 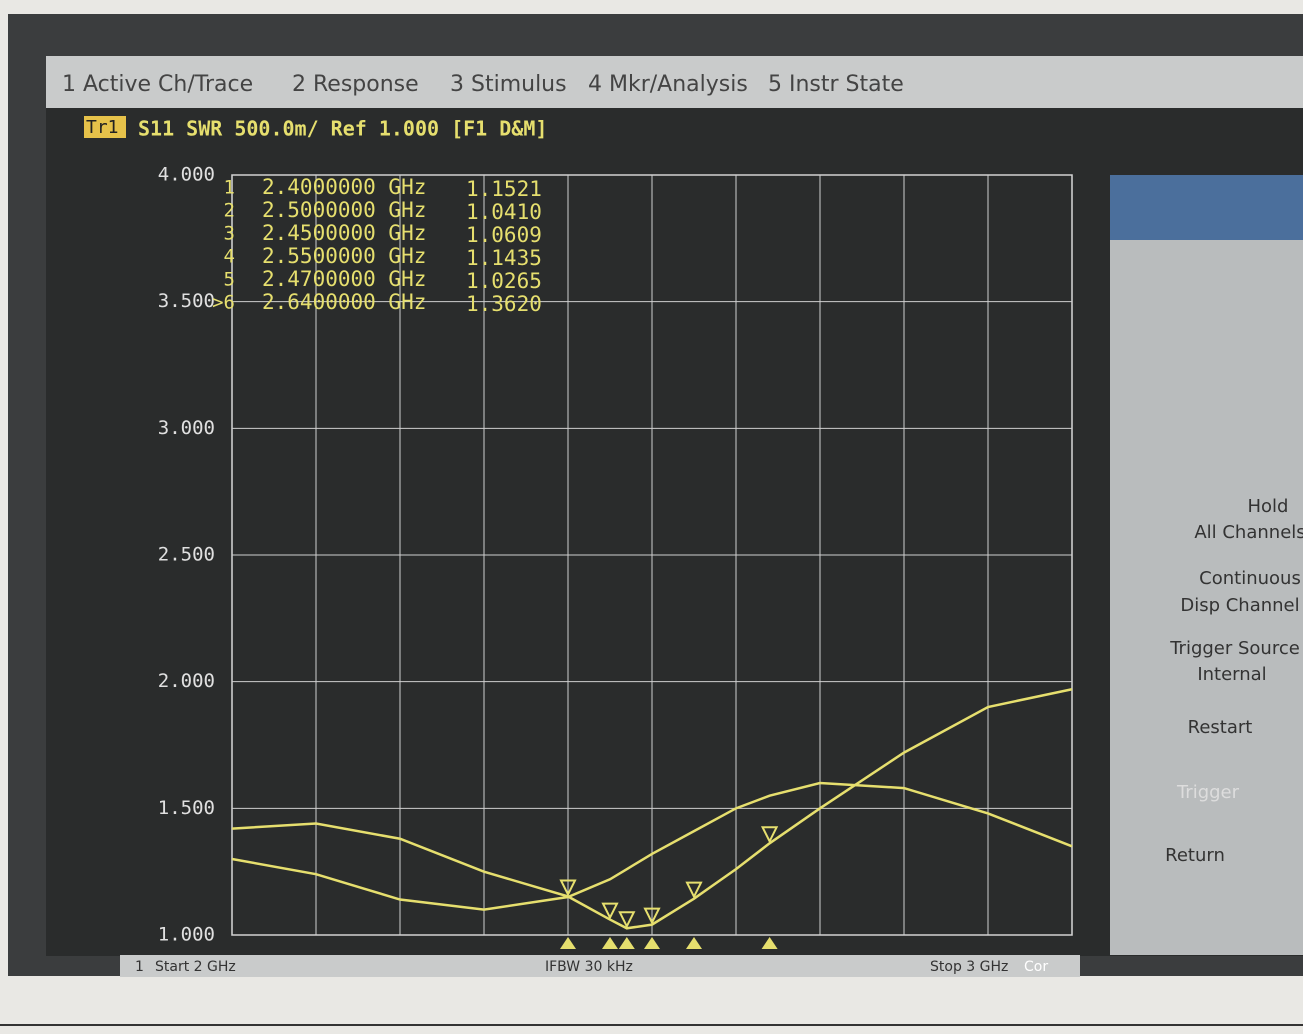 What do you see at coordinates (195, 967) in the screenshot?
I see `status-text: Start 2 GHz` at bounding box center [195, 967].